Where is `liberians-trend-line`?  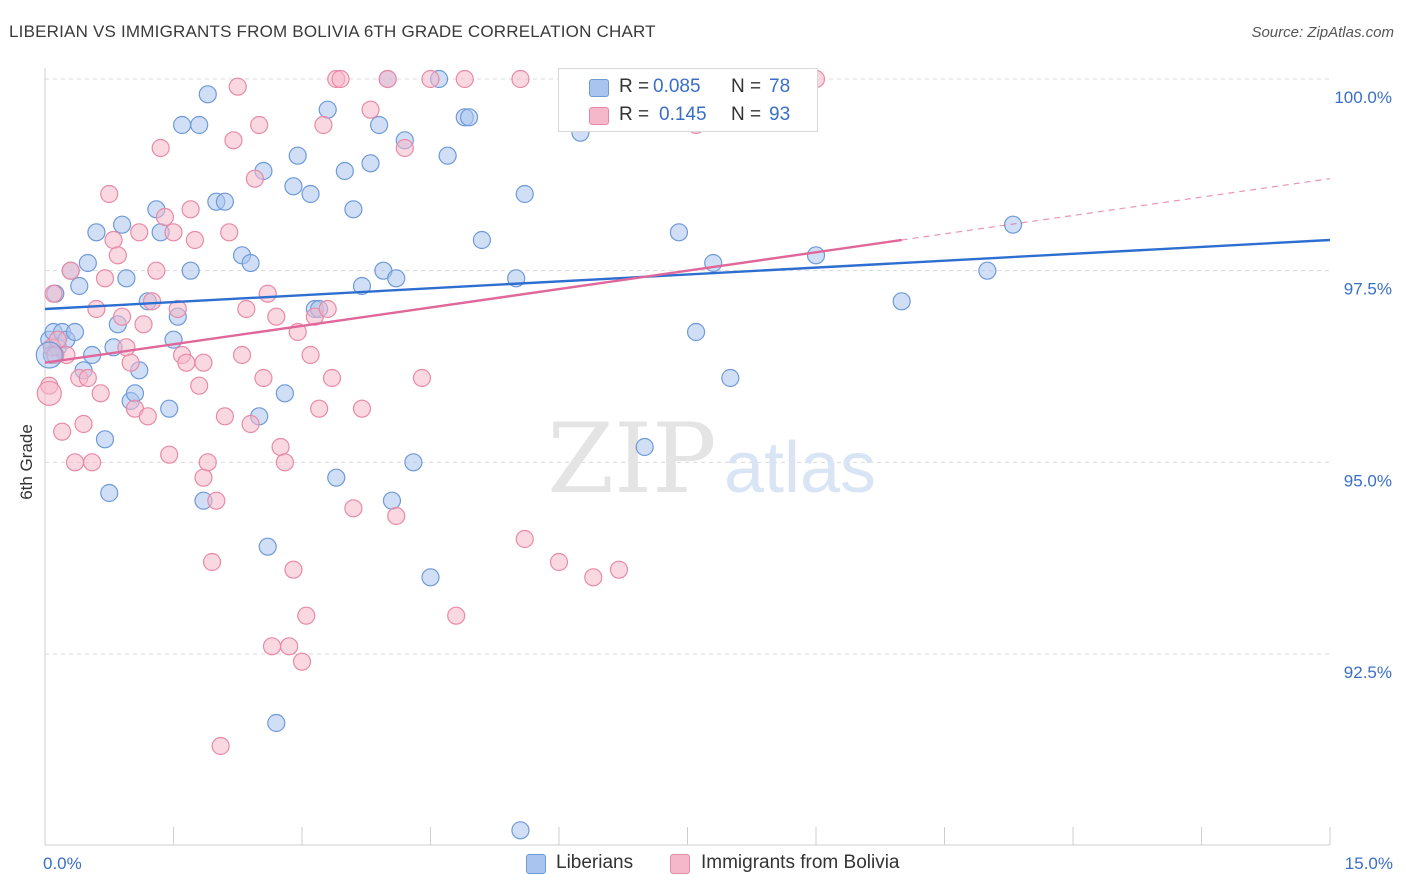 liberians-trend-line is located at coordinates (687, 274).